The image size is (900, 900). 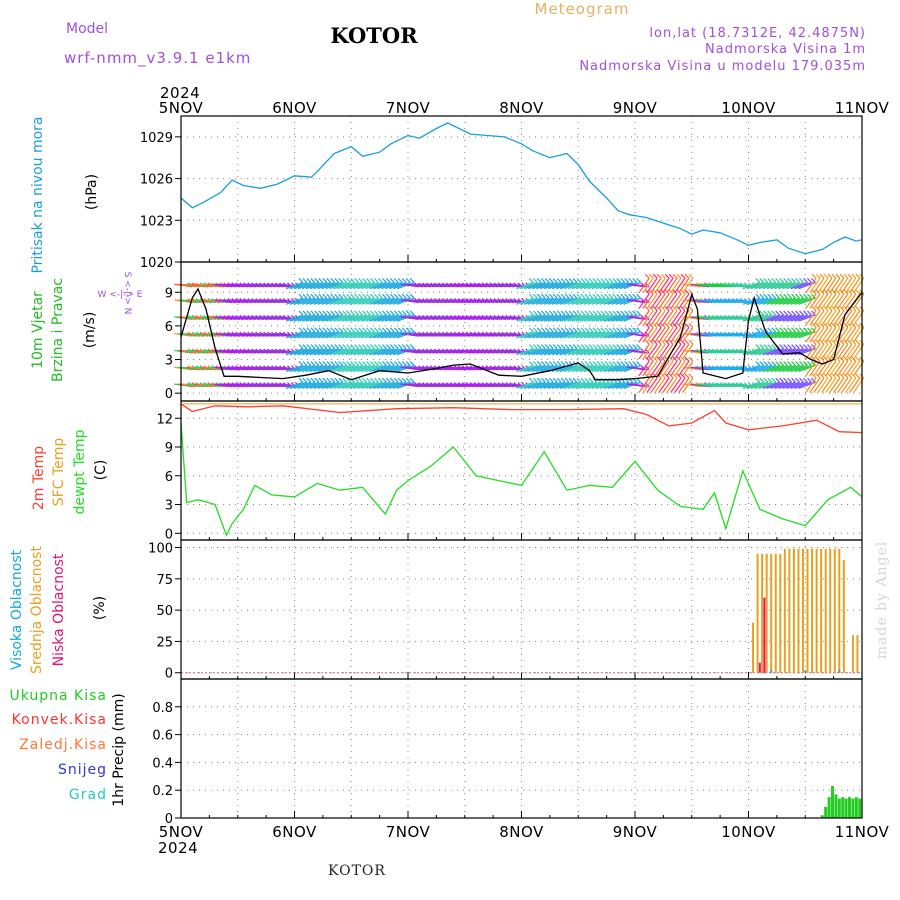 What do you see at coordinates (180, 93) in the screenshot?
I see `year-top: 2024` at bounding box center [180, 93].